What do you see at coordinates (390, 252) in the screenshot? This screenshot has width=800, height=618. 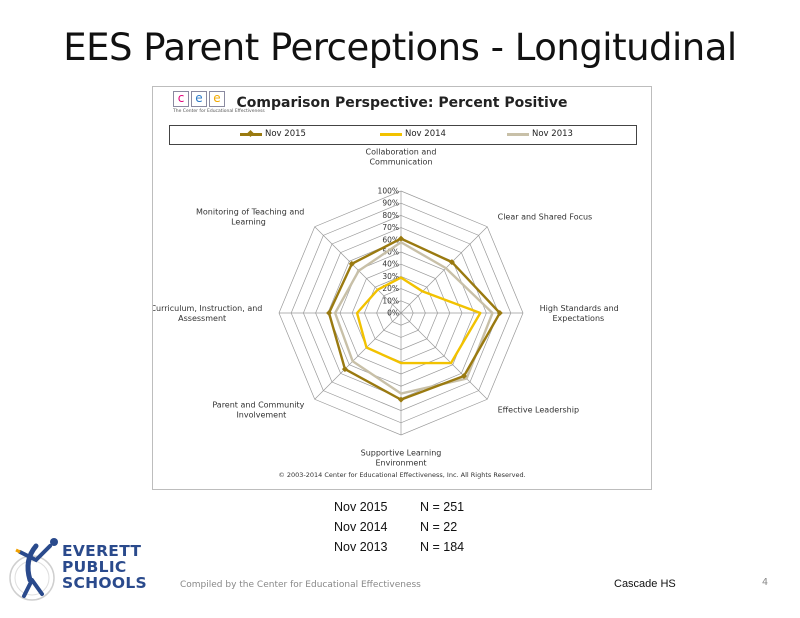 I see `radial-tick-label: 50%` at bounding box center [390, 252].